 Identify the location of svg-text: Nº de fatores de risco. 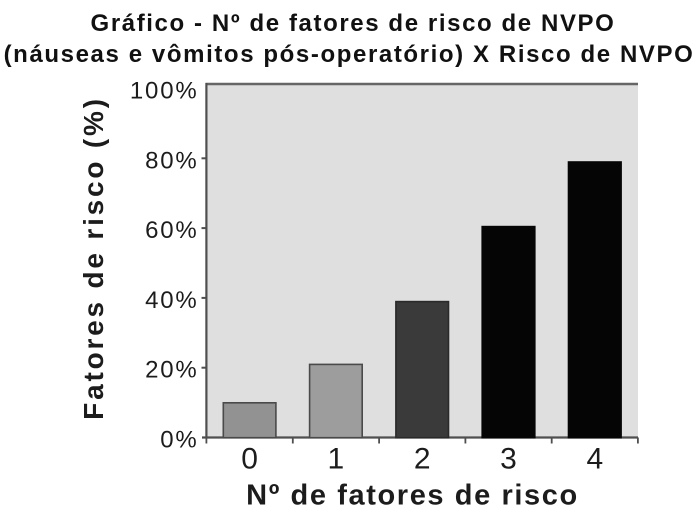
(412, 496).